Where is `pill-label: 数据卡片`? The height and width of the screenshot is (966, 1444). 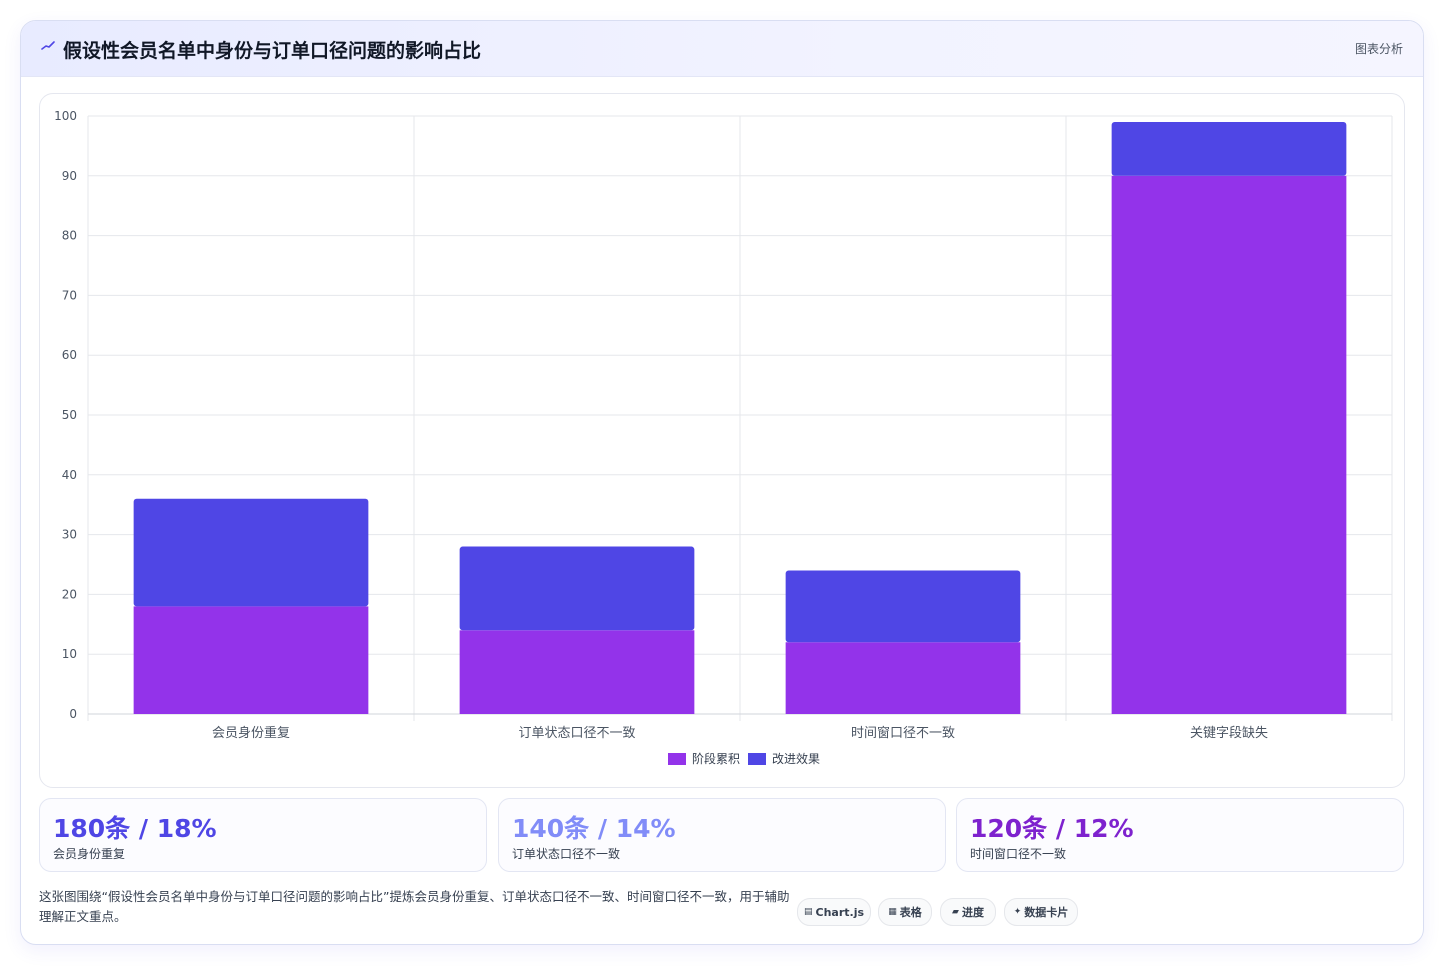 pill-label: 数据卡片 is located at coordinates (1046, 912).